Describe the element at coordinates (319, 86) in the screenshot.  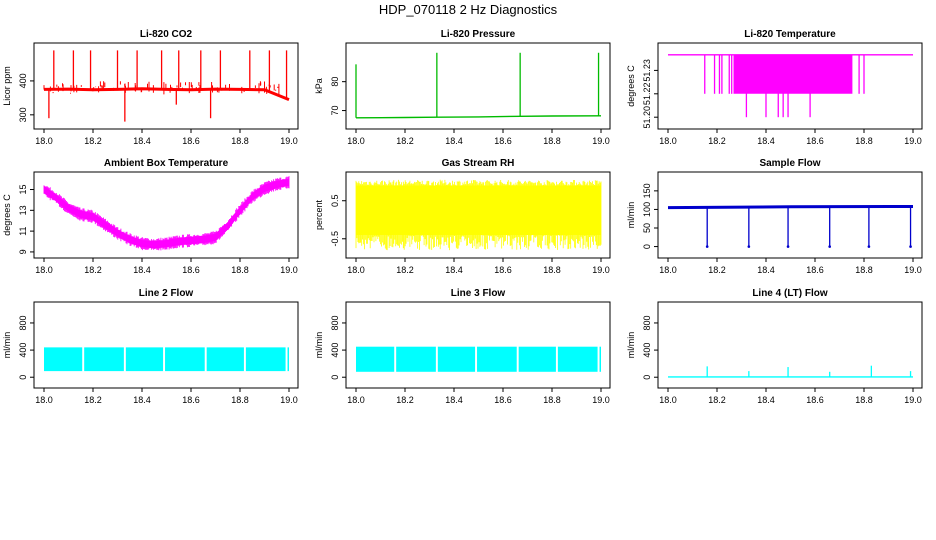
I see `y-axis-label: kPa` at that location.